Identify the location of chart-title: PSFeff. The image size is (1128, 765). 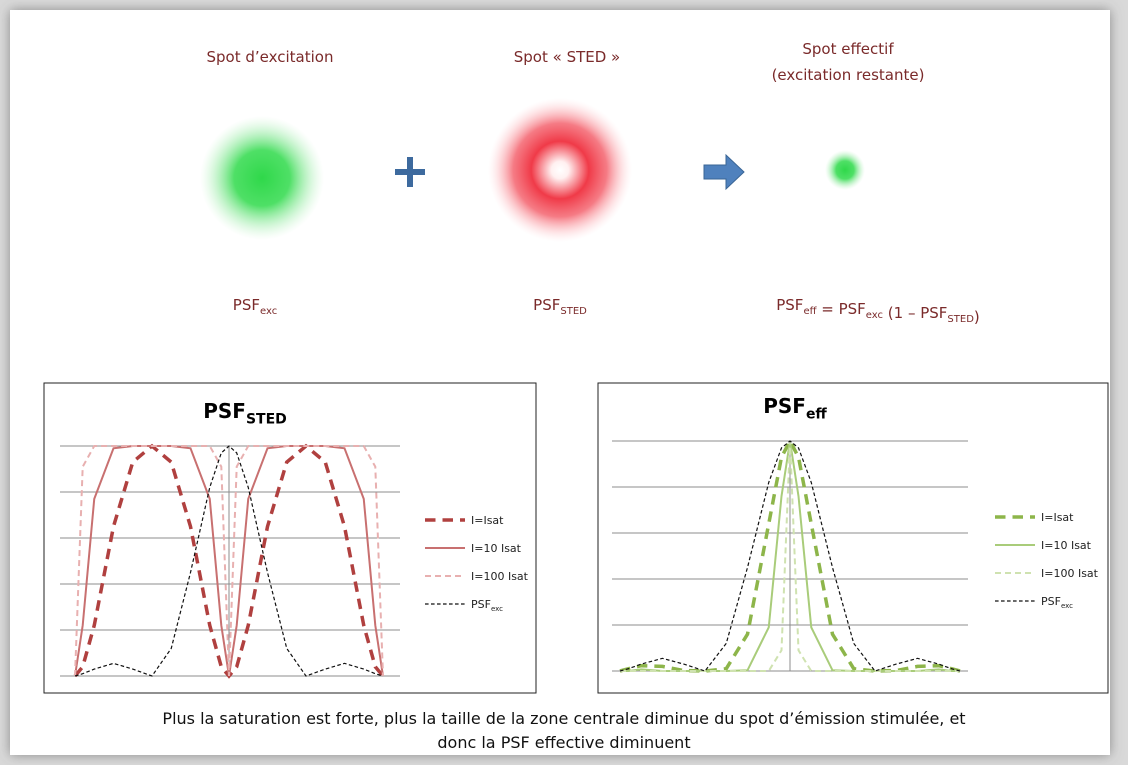
(795, 408).